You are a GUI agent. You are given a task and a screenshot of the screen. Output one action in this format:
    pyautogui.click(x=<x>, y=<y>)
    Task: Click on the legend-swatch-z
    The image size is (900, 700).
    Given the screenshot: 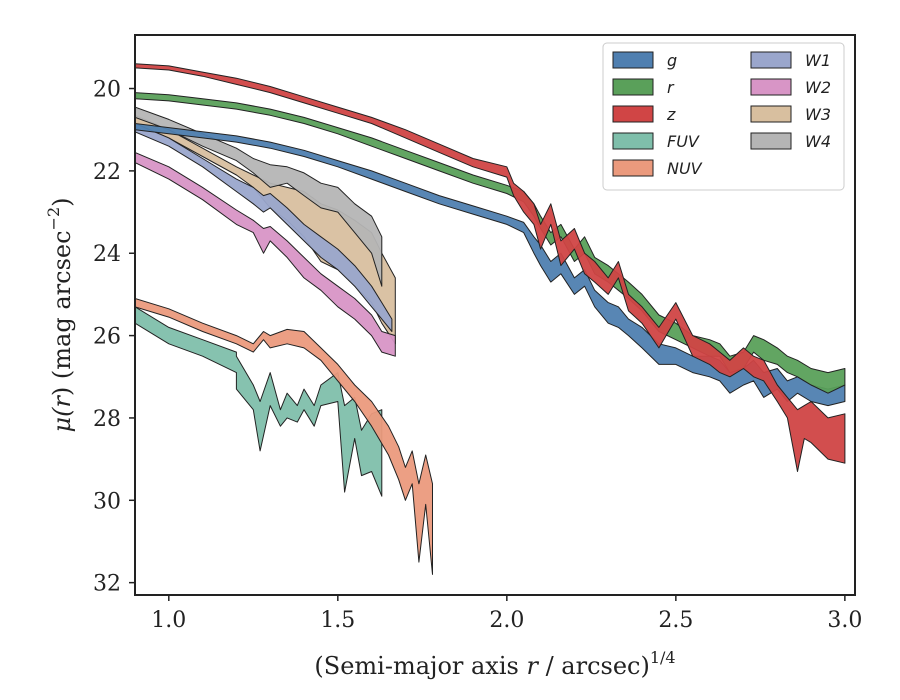 What is the action you would take?
    pyautogui.click(x=633, y=114)
    